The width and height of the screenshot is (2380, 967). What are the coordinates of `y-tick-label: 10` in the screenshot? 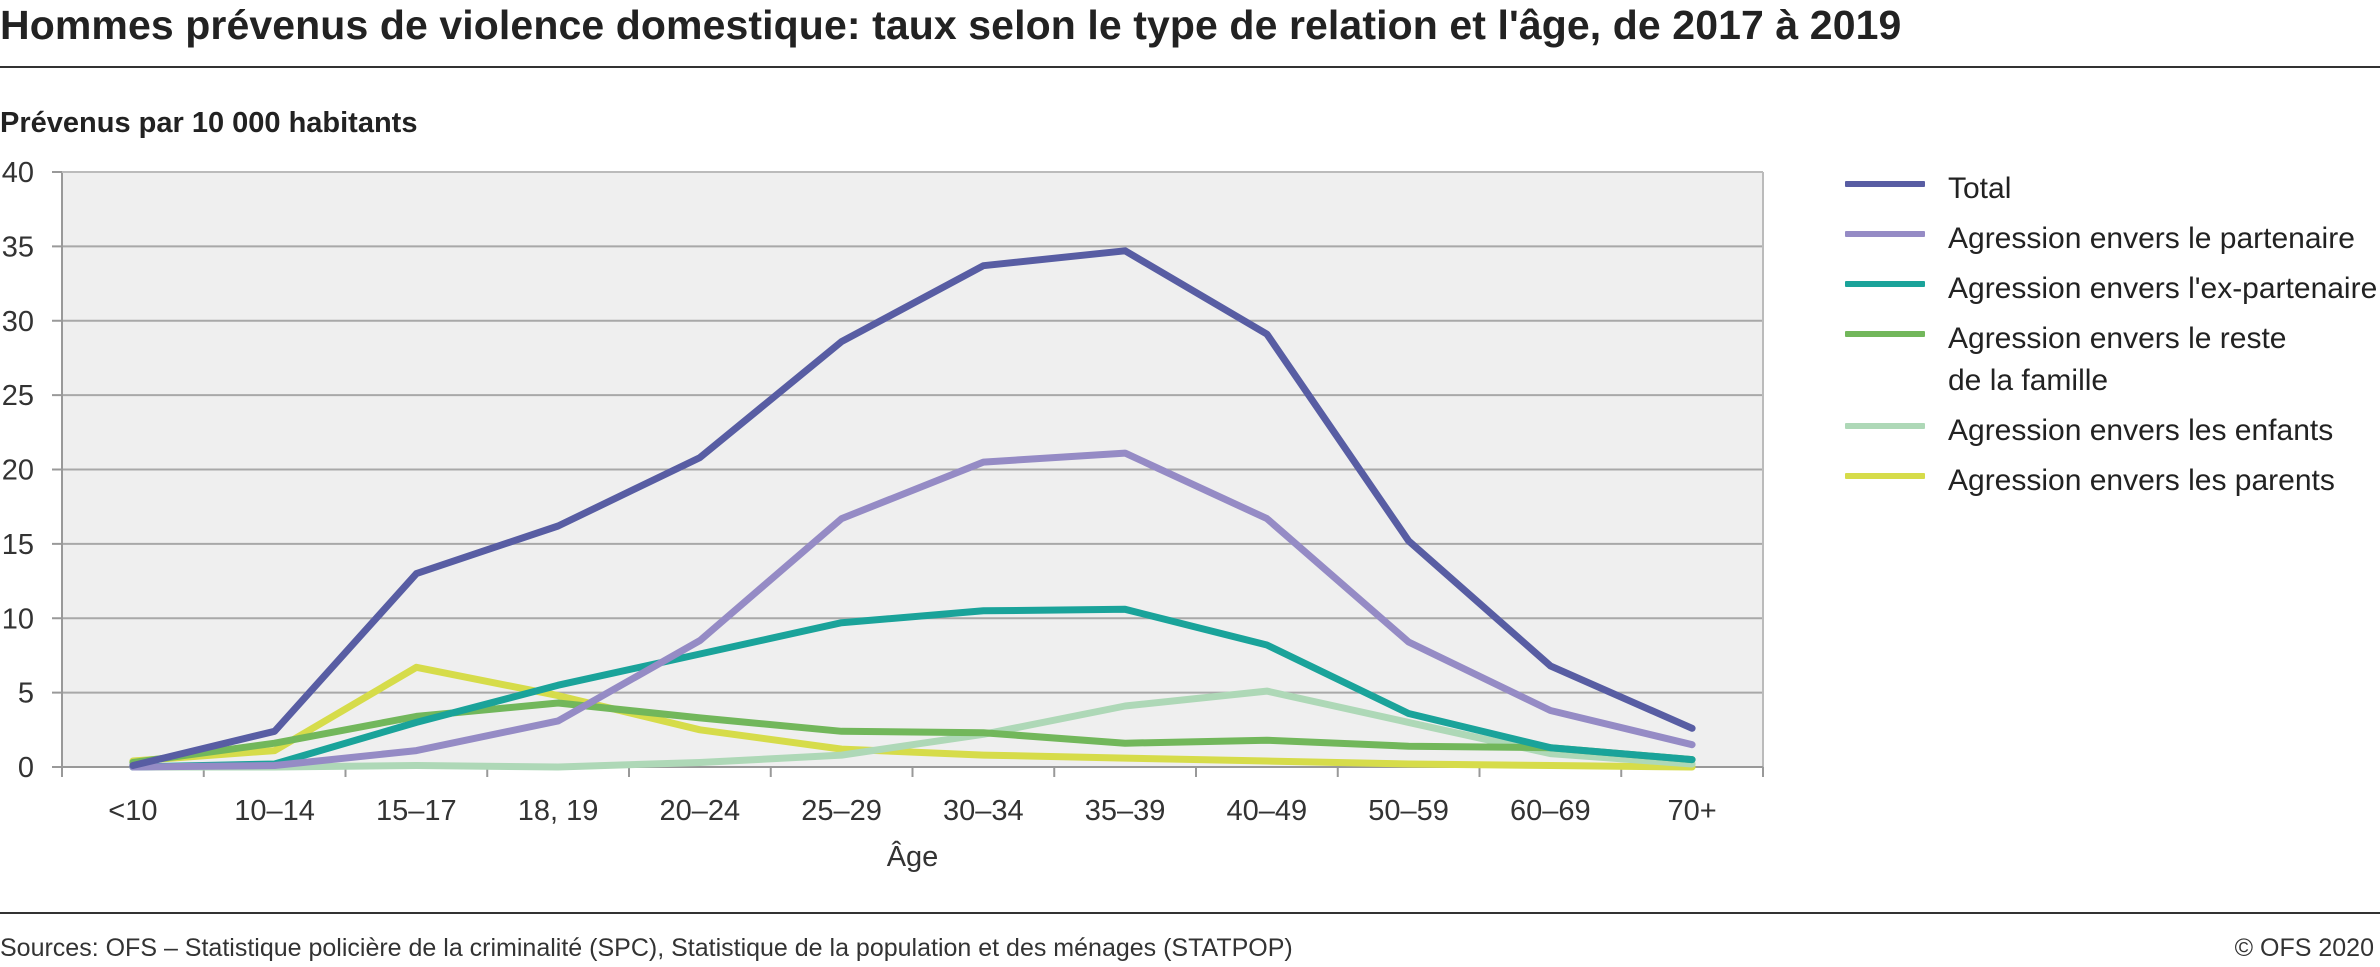 It's located at (18, 619).